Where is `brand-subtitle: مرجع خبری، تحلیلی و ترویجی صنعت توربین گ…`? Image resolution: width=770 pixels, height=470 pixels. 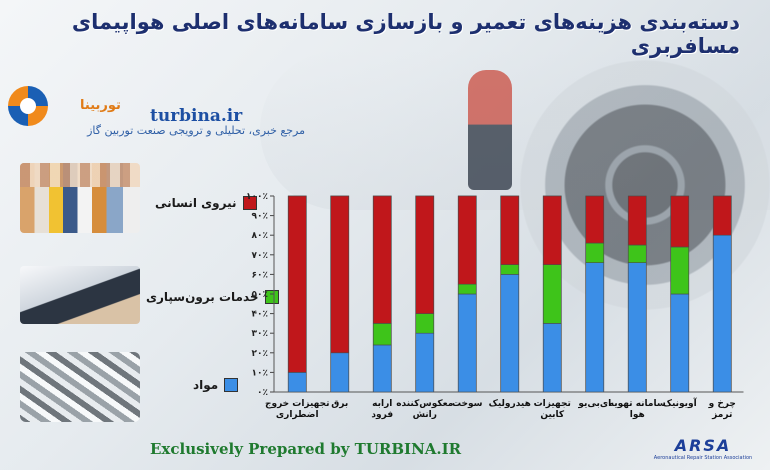 brand-subtitle: مرجع خبری، تحلیلی و ترویجی صنعت توربین گ… is located at coordinates (196, 130).